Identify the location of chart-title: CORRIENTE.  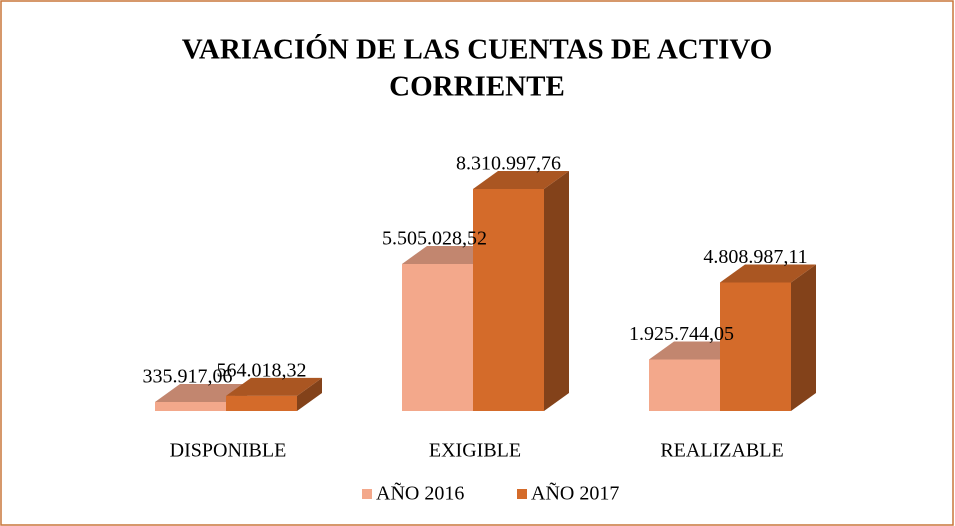
(477, 87).